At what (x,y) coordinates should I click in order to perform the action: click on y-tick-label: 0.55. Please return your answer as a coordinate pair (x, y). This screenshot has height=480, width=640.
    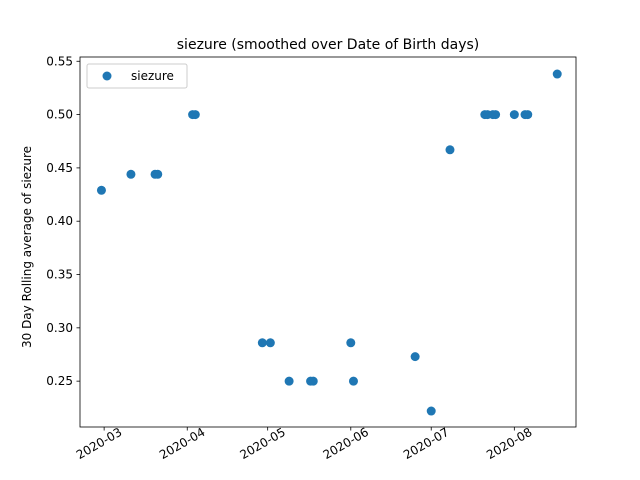
    Looking at the image, I should click on (59, 61).